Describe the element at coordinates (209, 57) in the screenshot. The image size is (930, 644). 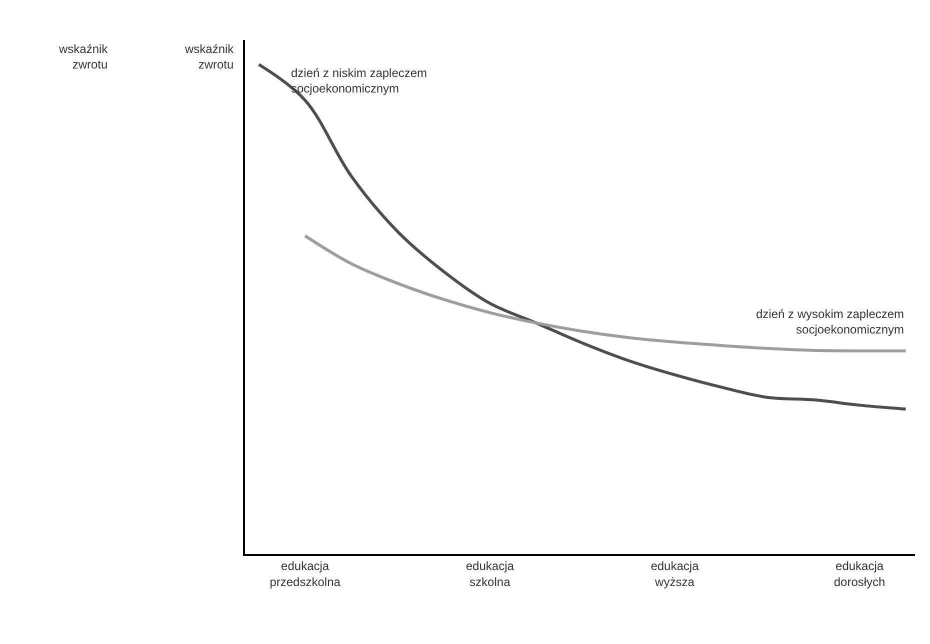
I see `y-axis-title: wskaźnik zwrotu` at that location.